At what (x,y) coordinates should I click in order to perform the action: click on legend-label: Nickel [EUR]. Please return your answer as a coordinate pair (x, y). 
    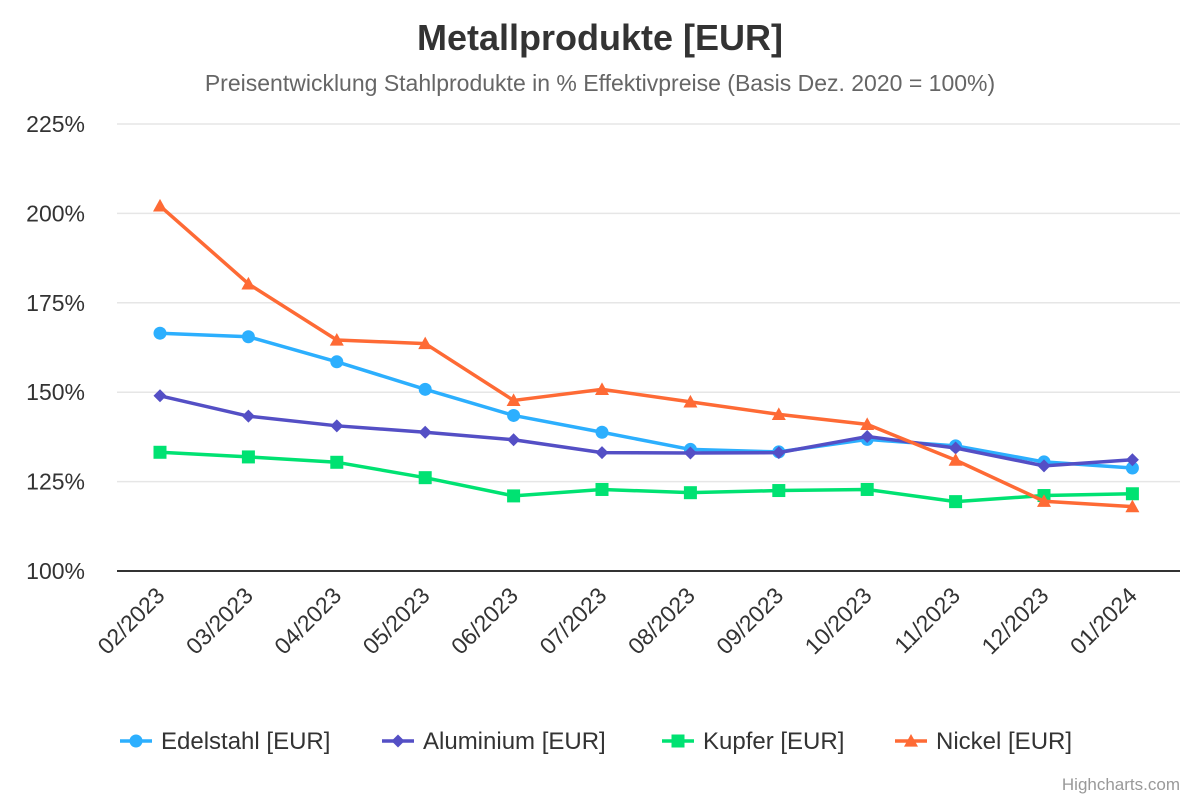
    Looking at the image, I should click on (1004, 741).